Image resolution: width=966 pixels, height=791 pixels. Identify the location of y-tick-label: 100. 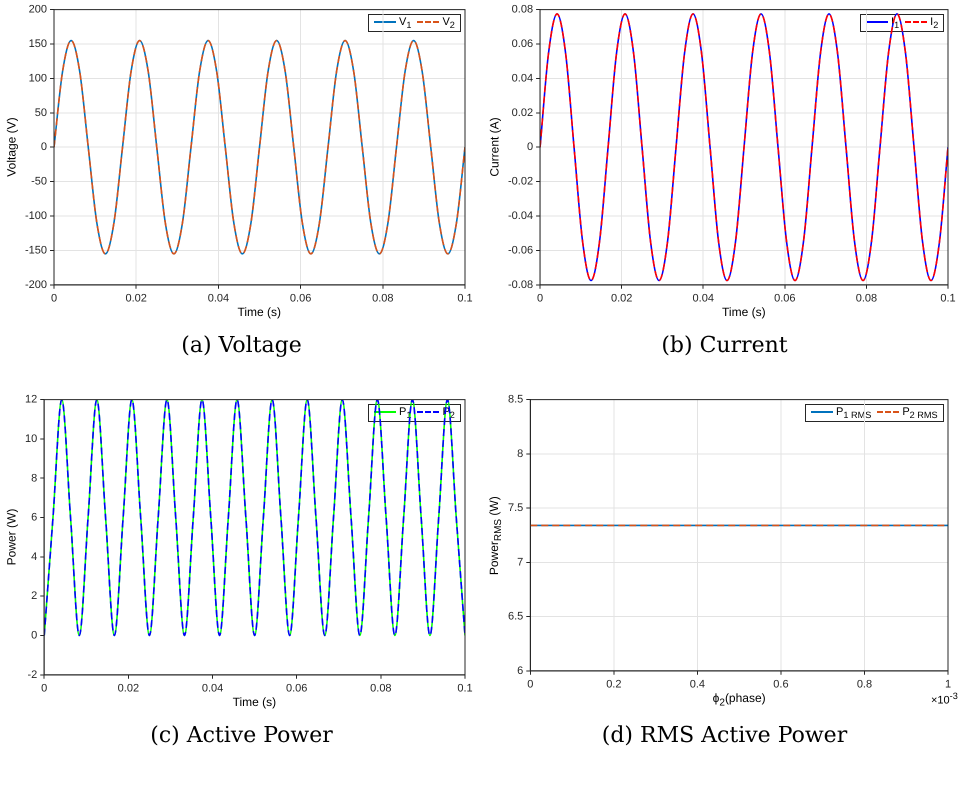
(38, 78).